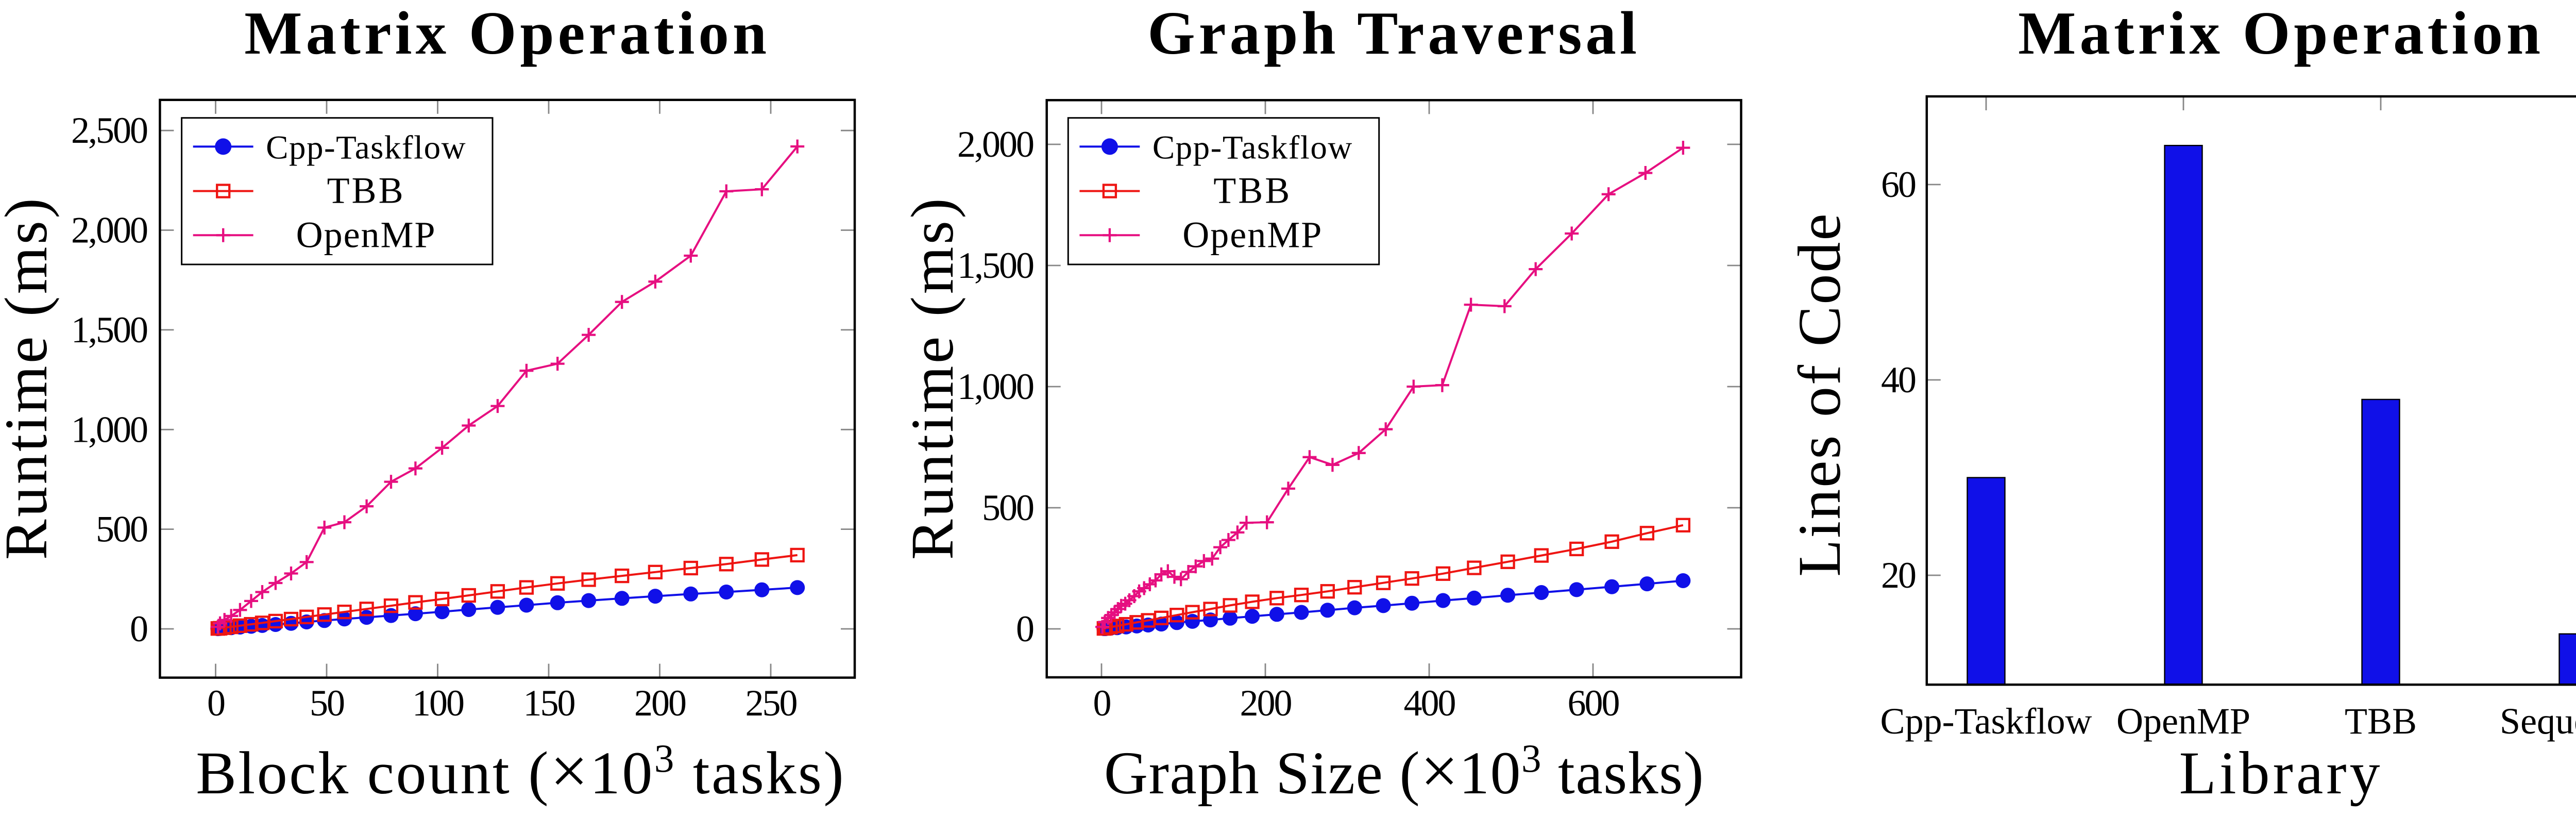 This screenshot has width=2576, height=816. I want to click on svg-text: 100, so click(438, 703).